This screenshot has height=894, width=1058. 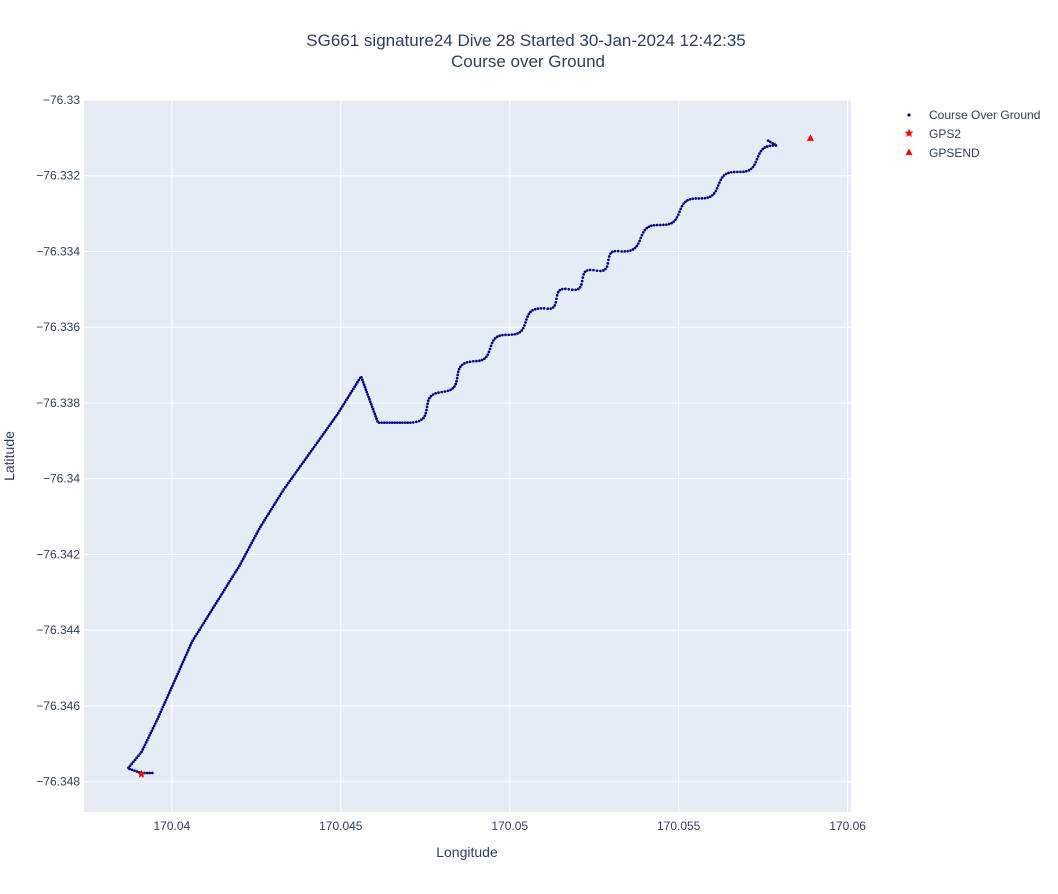 I want to click on legend-item-course-over-ground: Course Over Ground, so click(x=973, y=115).